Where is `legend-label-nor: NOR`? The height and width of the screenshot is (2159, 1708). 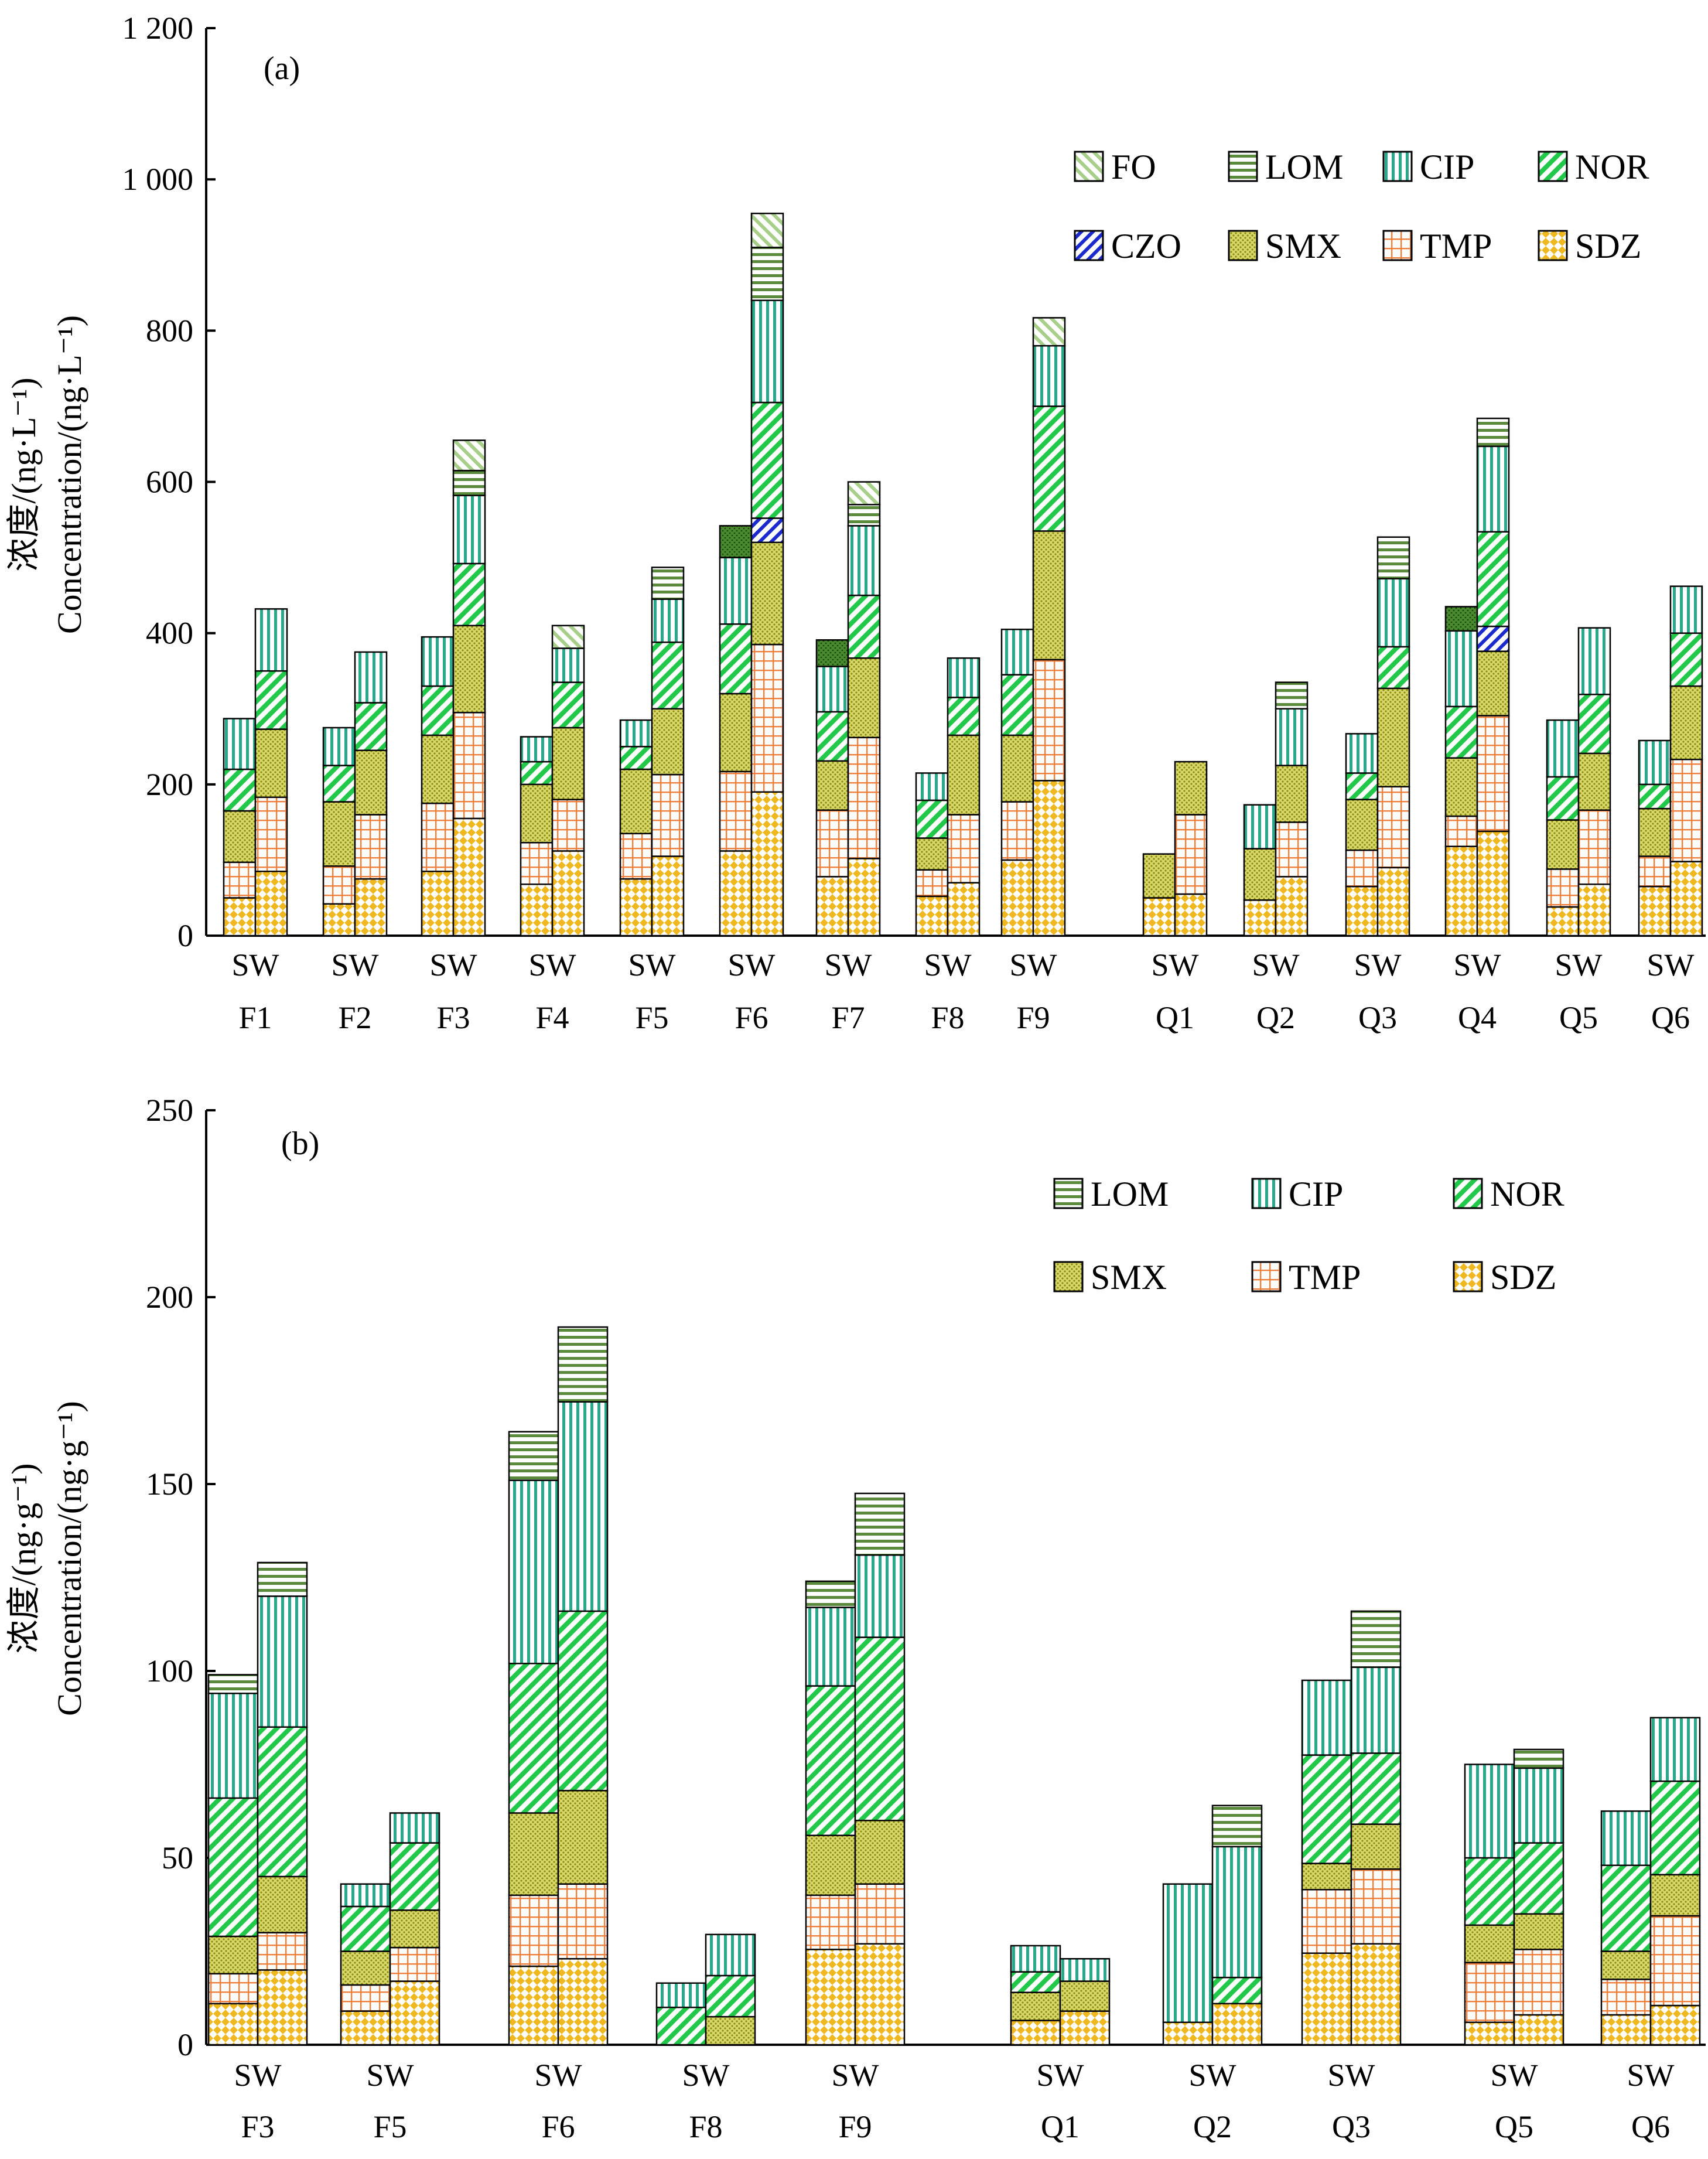
legend-label-nor: NOR is located at coordinates (1612, 167).